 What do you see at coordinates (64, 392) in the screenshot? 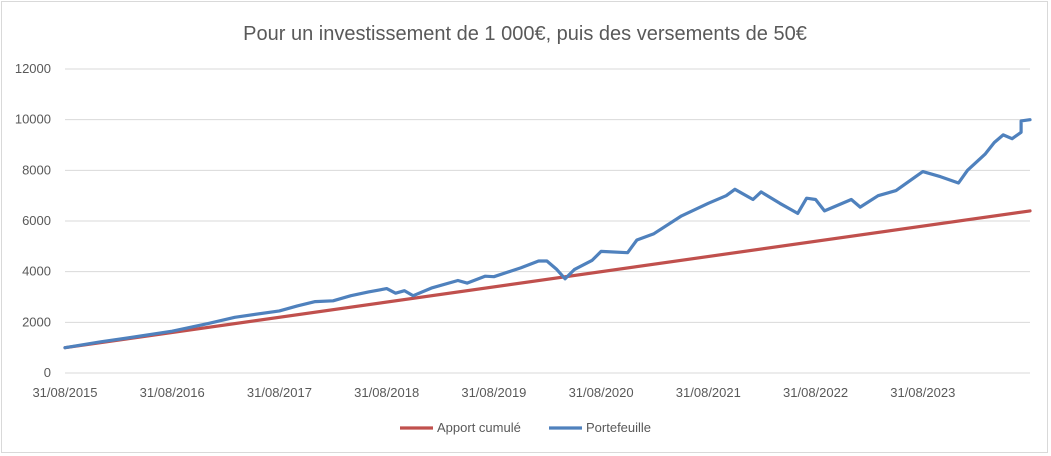
I see `x-tick-label: 31/08/2015` at bounding box center [64, 392].